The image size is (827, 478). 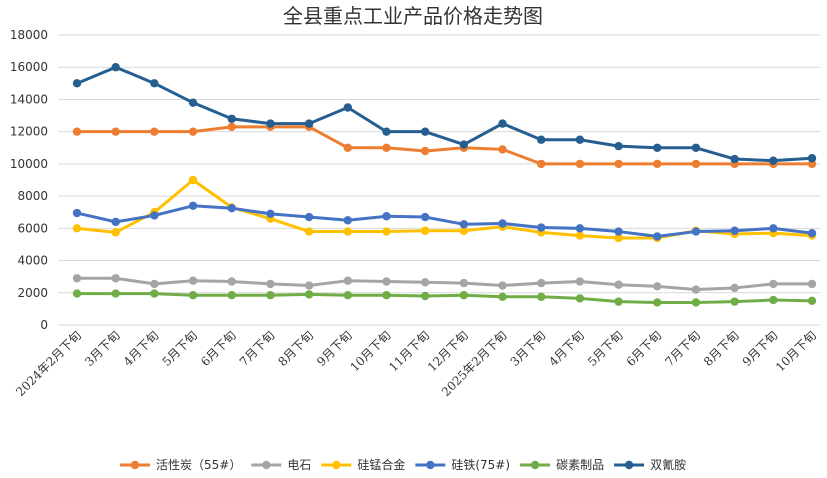 I want to click on y-tick-label: 6000, so click(x=32, y=228).